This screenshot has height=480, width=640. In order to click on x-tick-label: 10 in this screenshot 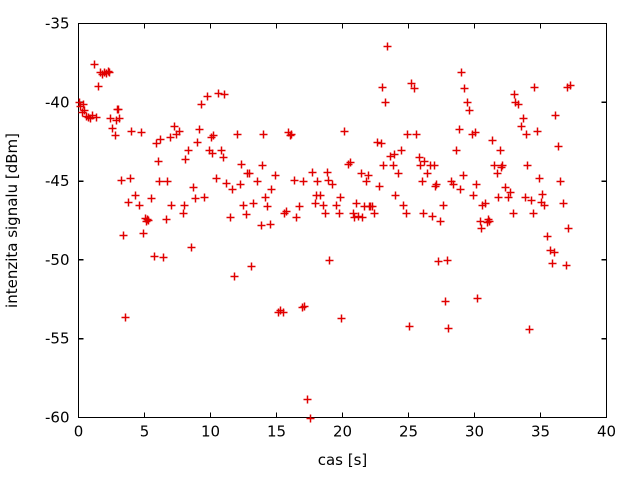, I will do `click(210, 432)`.